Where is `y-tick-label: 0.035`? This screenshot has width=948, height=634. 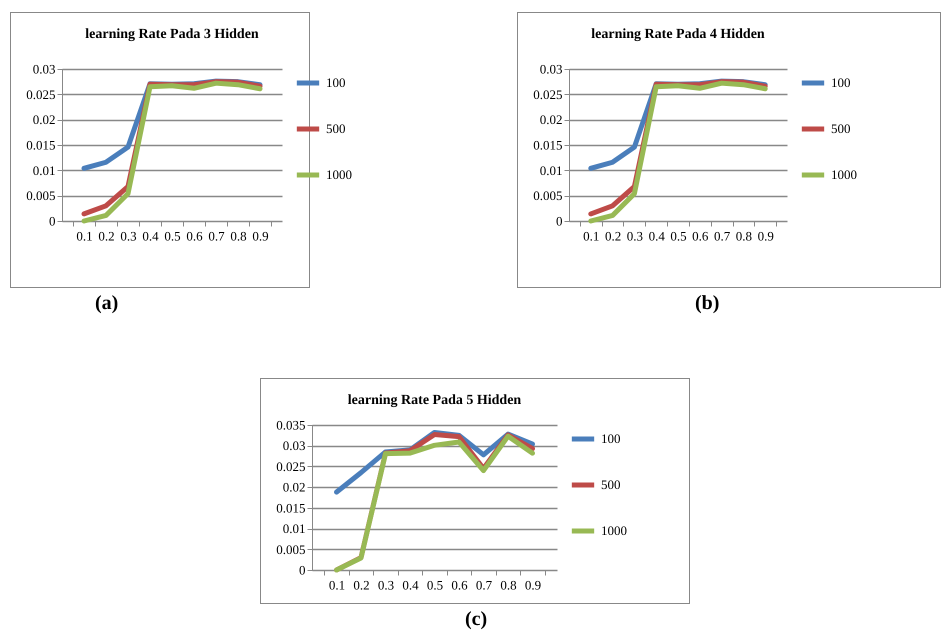
y-tick-label: 0.035 is located at coordinates (291, 425).